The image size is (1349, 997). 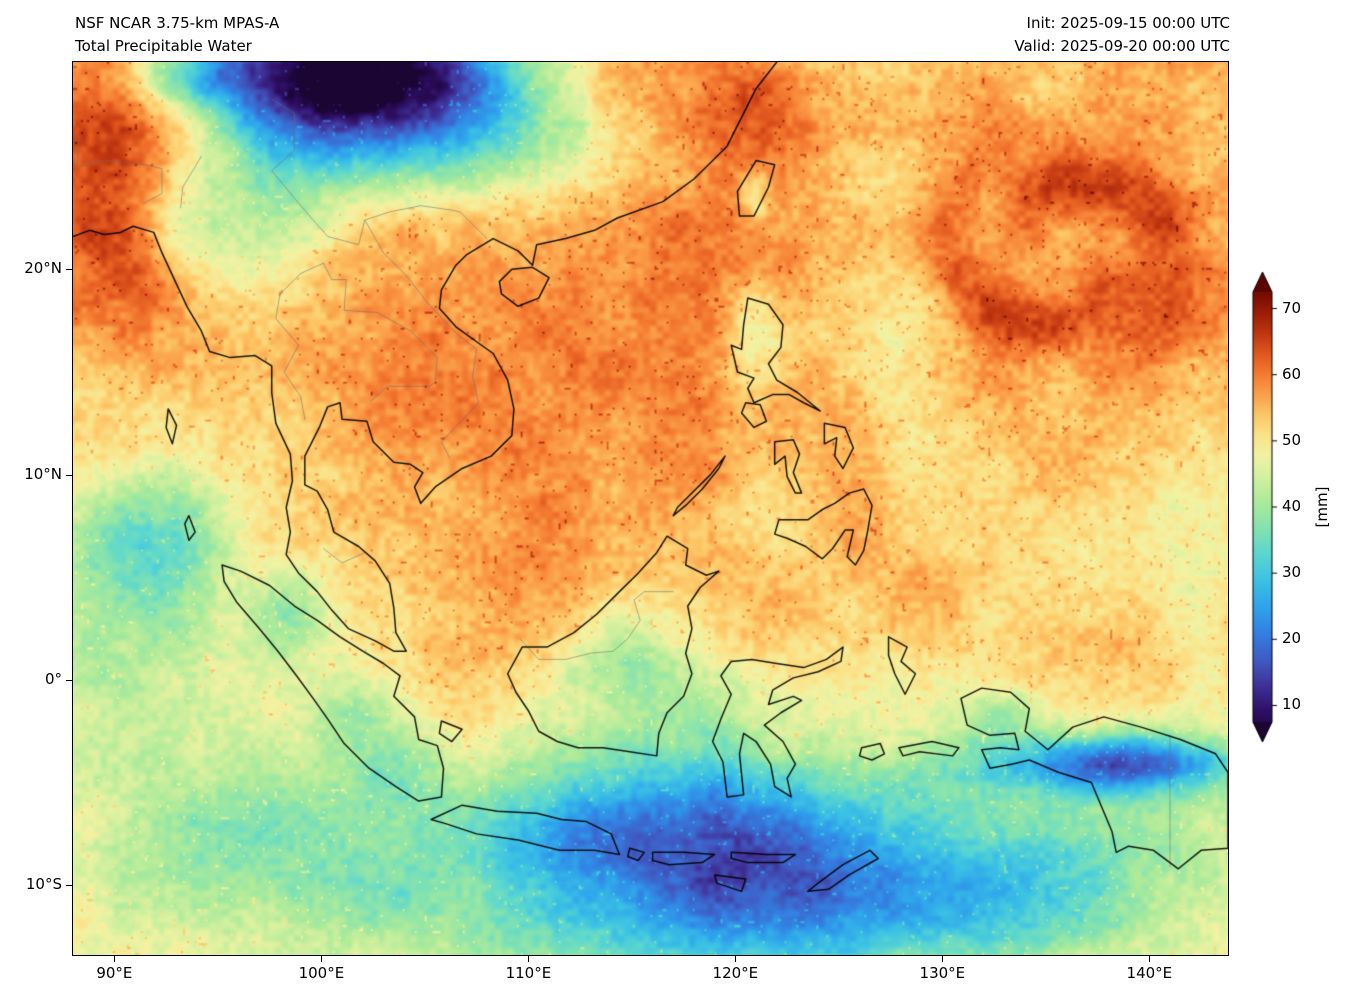 I want to click on colorbar-tick-label: 60, so click(x=1292, y=373).